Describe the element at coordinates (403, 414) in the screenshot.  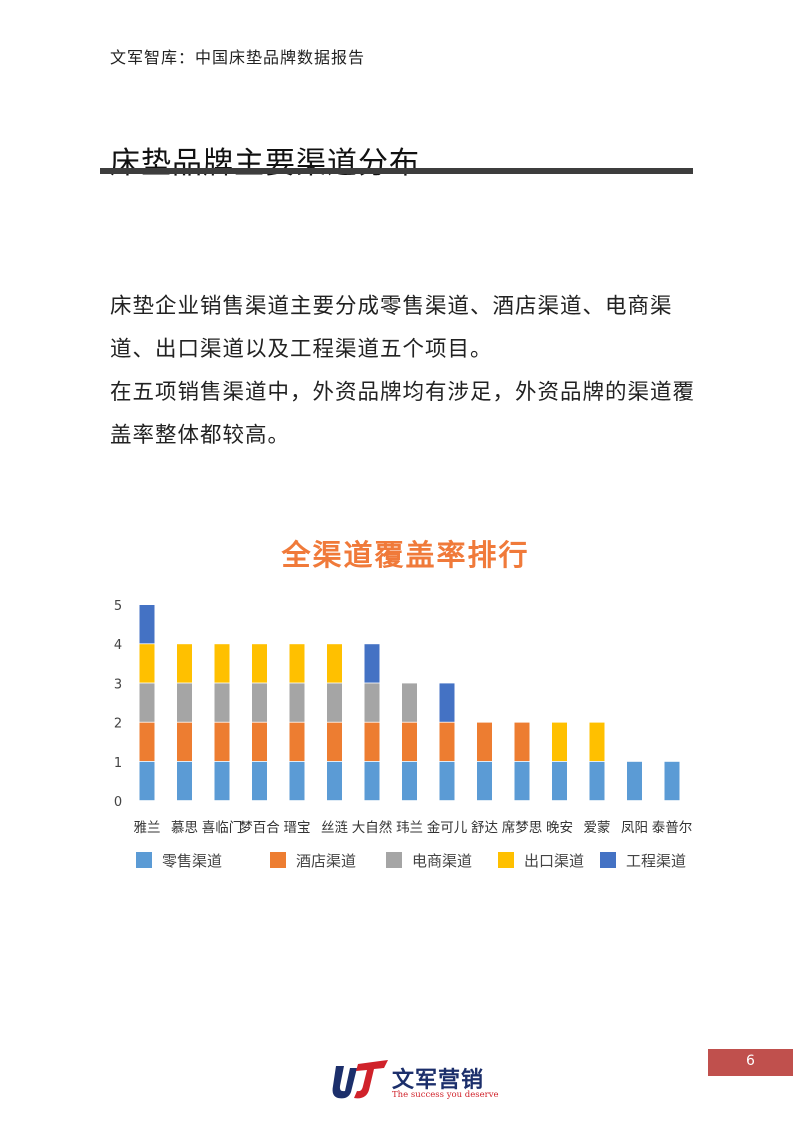
I see `body-paragraph-2: 在五项销售渠道中，外资品牌均有涉足，外资品牌的渠道覆盖率整体都较高。` at that location.